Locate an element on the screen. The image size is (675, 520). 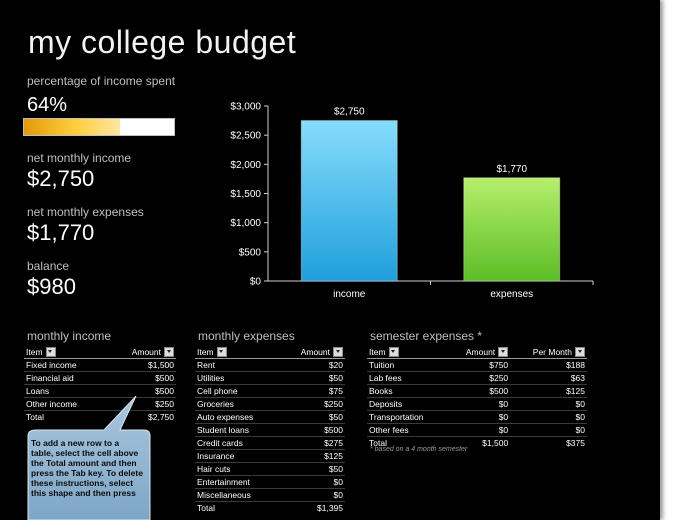
cell-item: Credit cards is located at coordinates (237, 443).